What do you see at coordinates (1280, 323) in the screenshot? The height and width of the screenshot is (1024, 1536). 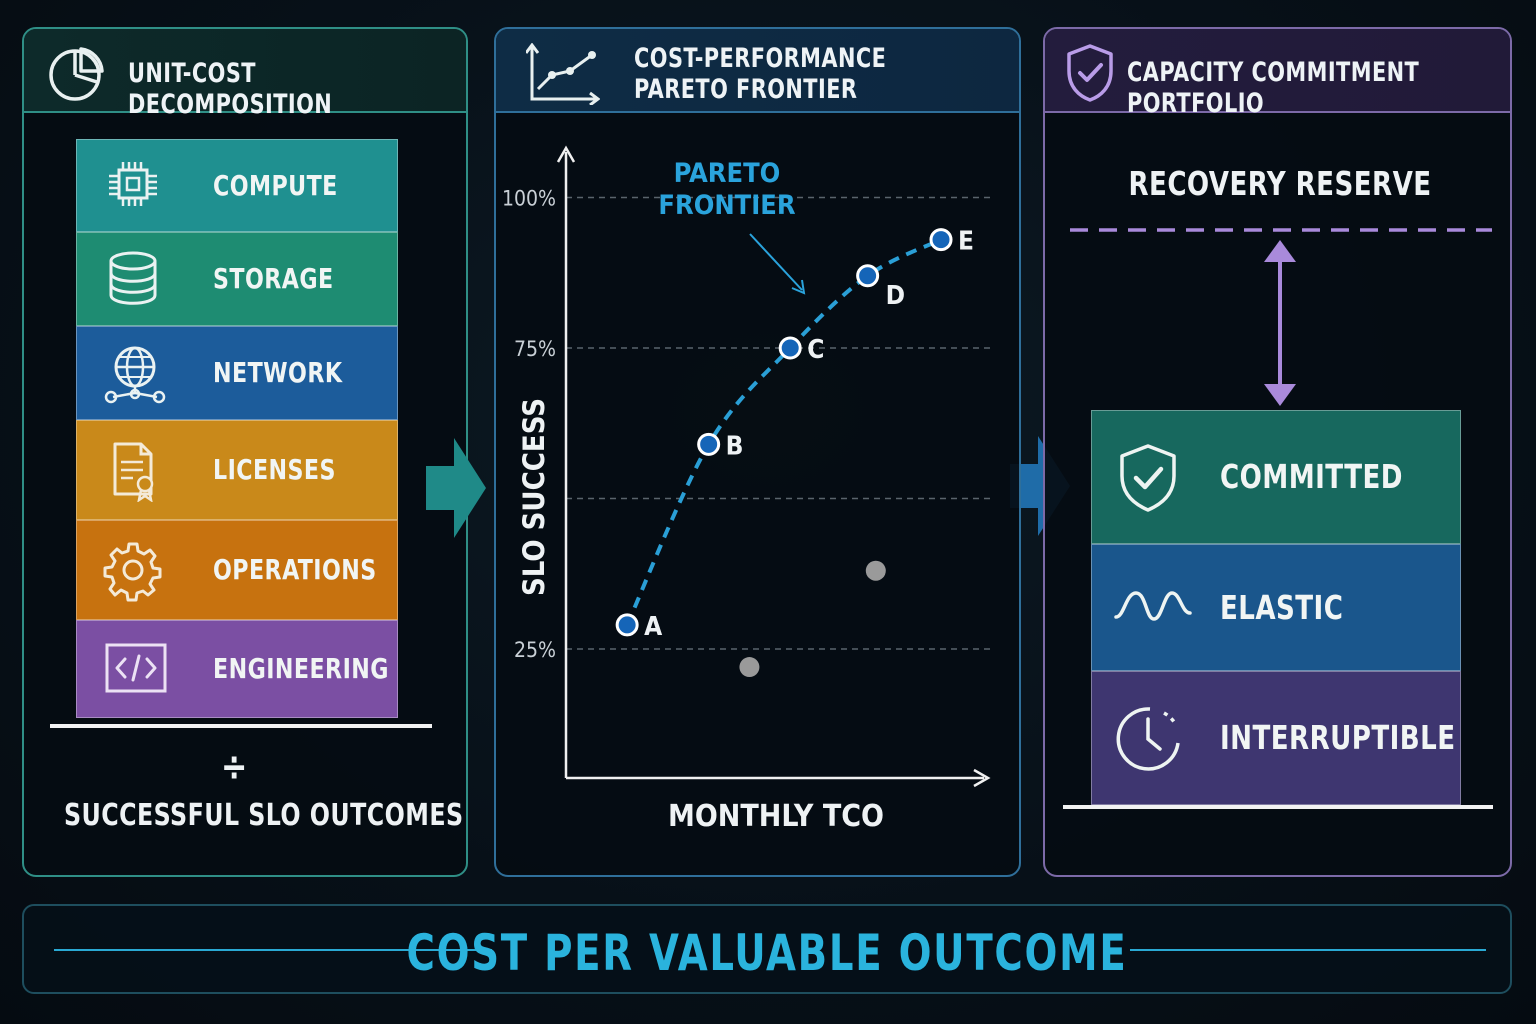 I see `double-arrow-icon` at bounding box center [1280, 323].